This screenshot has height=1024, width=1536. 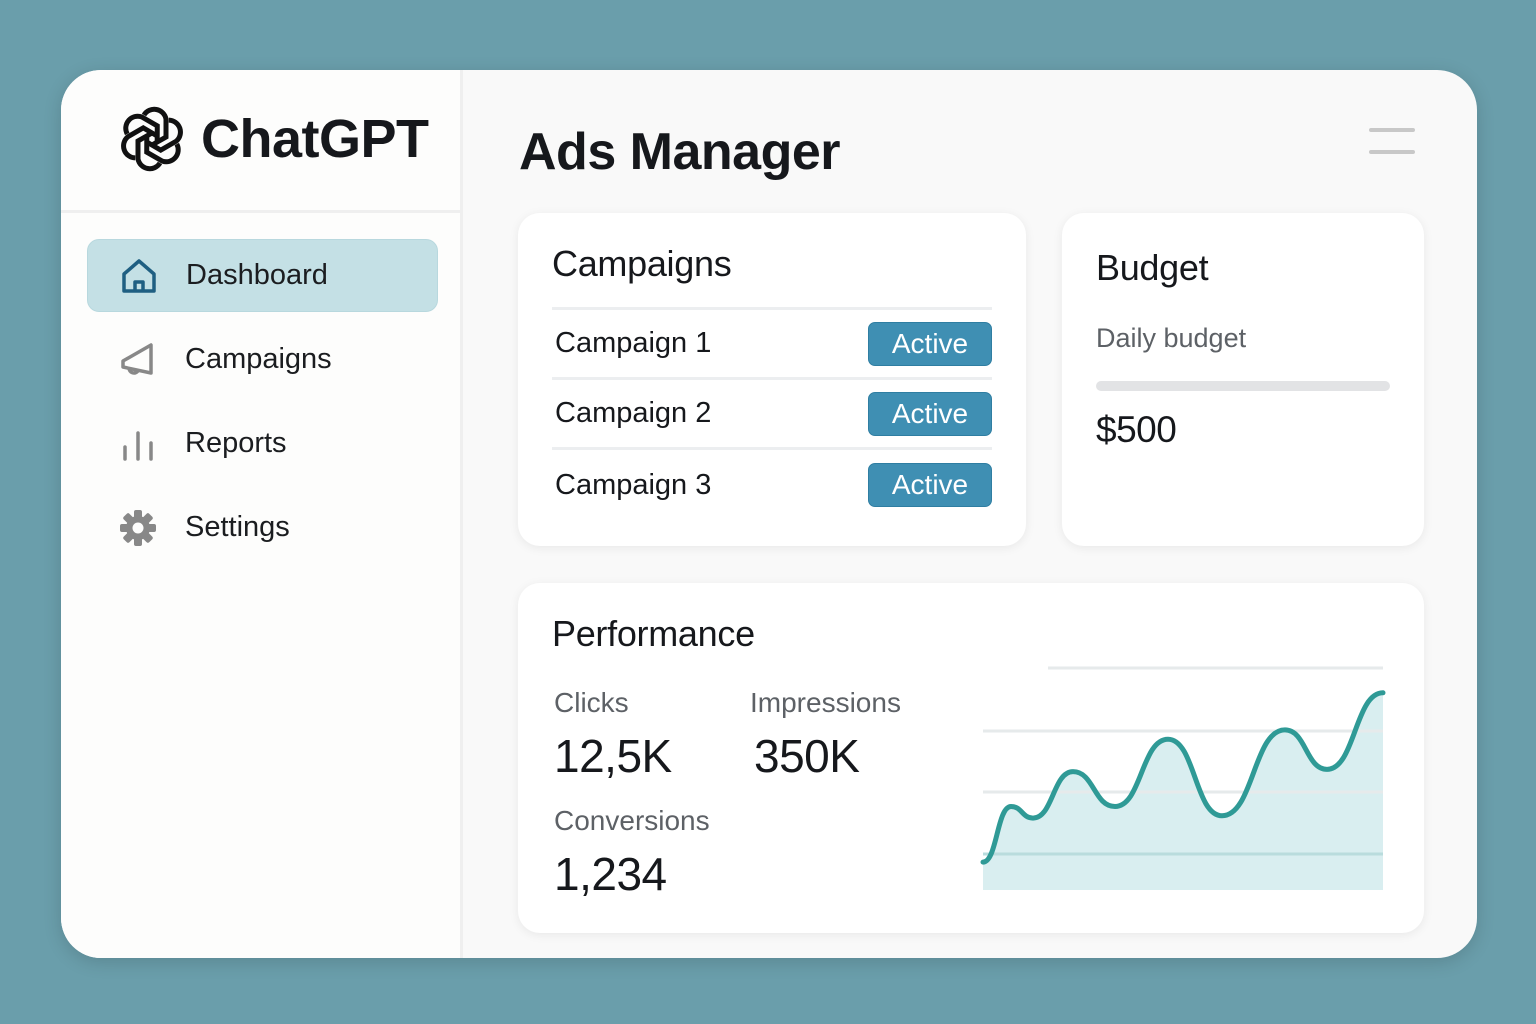 What do you see at coordinates (633, 484) in the screenshot?
I see `campaign-name: Campaign 3` at bounding box center [633, 484].